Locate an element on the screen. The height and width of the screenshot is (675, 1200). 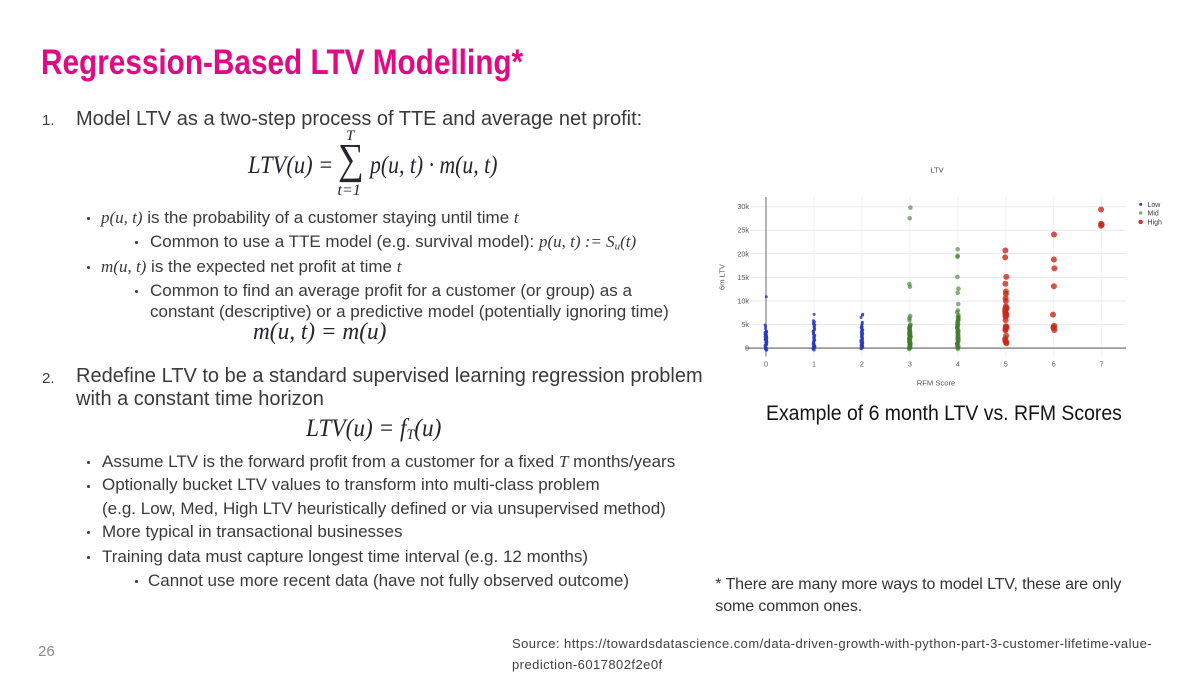
svg-text: LTV is located at coordinates (937, 170).